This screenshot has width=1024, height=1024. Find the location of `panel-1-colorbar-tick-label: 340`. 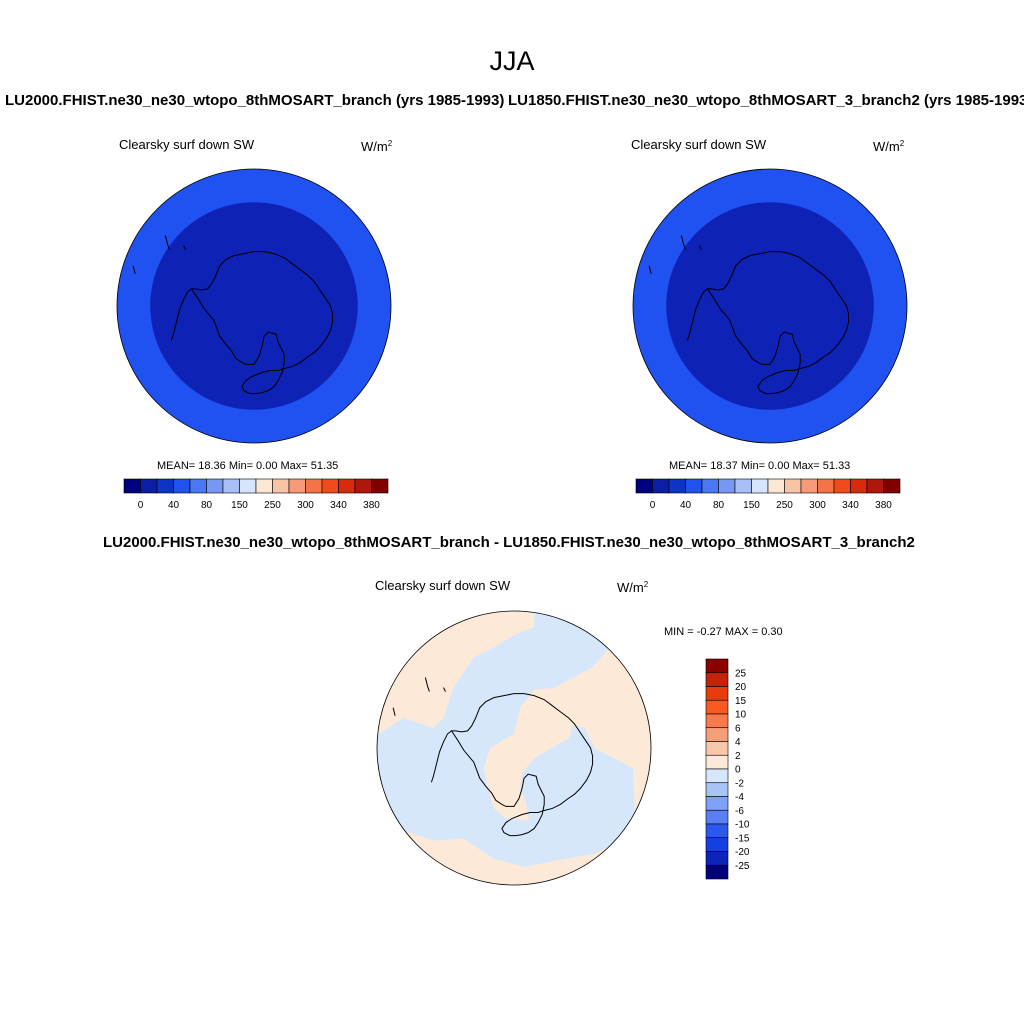

panel-1-colorbar-tick-label: 340 is located at coordinates (338, 505).